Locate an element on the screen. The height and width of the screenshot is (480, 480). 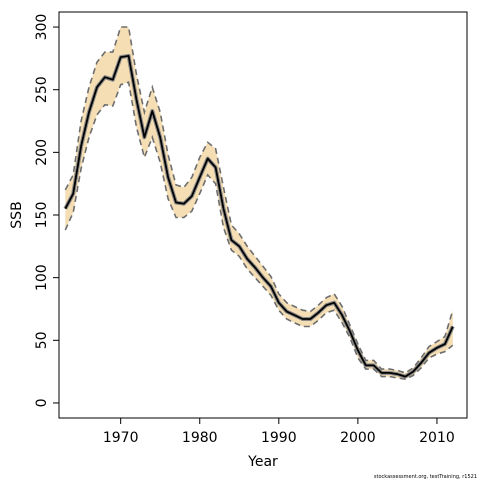
y-tick-label: 0 is located at coordinates (42, 403).